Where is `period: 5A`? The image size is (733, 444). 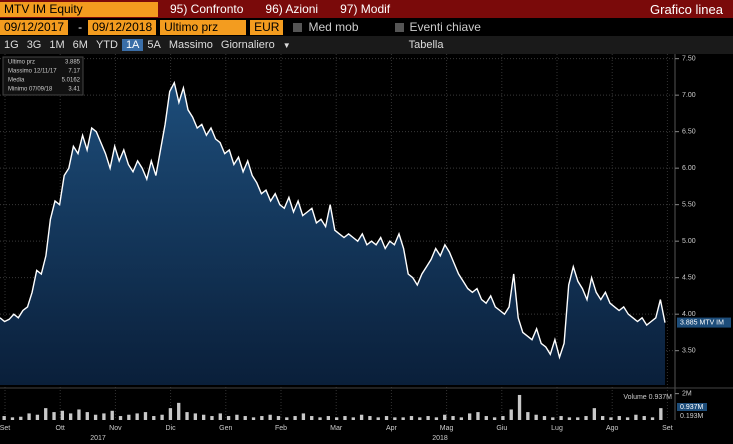
period: 5A is located at coordinates (154, 45).